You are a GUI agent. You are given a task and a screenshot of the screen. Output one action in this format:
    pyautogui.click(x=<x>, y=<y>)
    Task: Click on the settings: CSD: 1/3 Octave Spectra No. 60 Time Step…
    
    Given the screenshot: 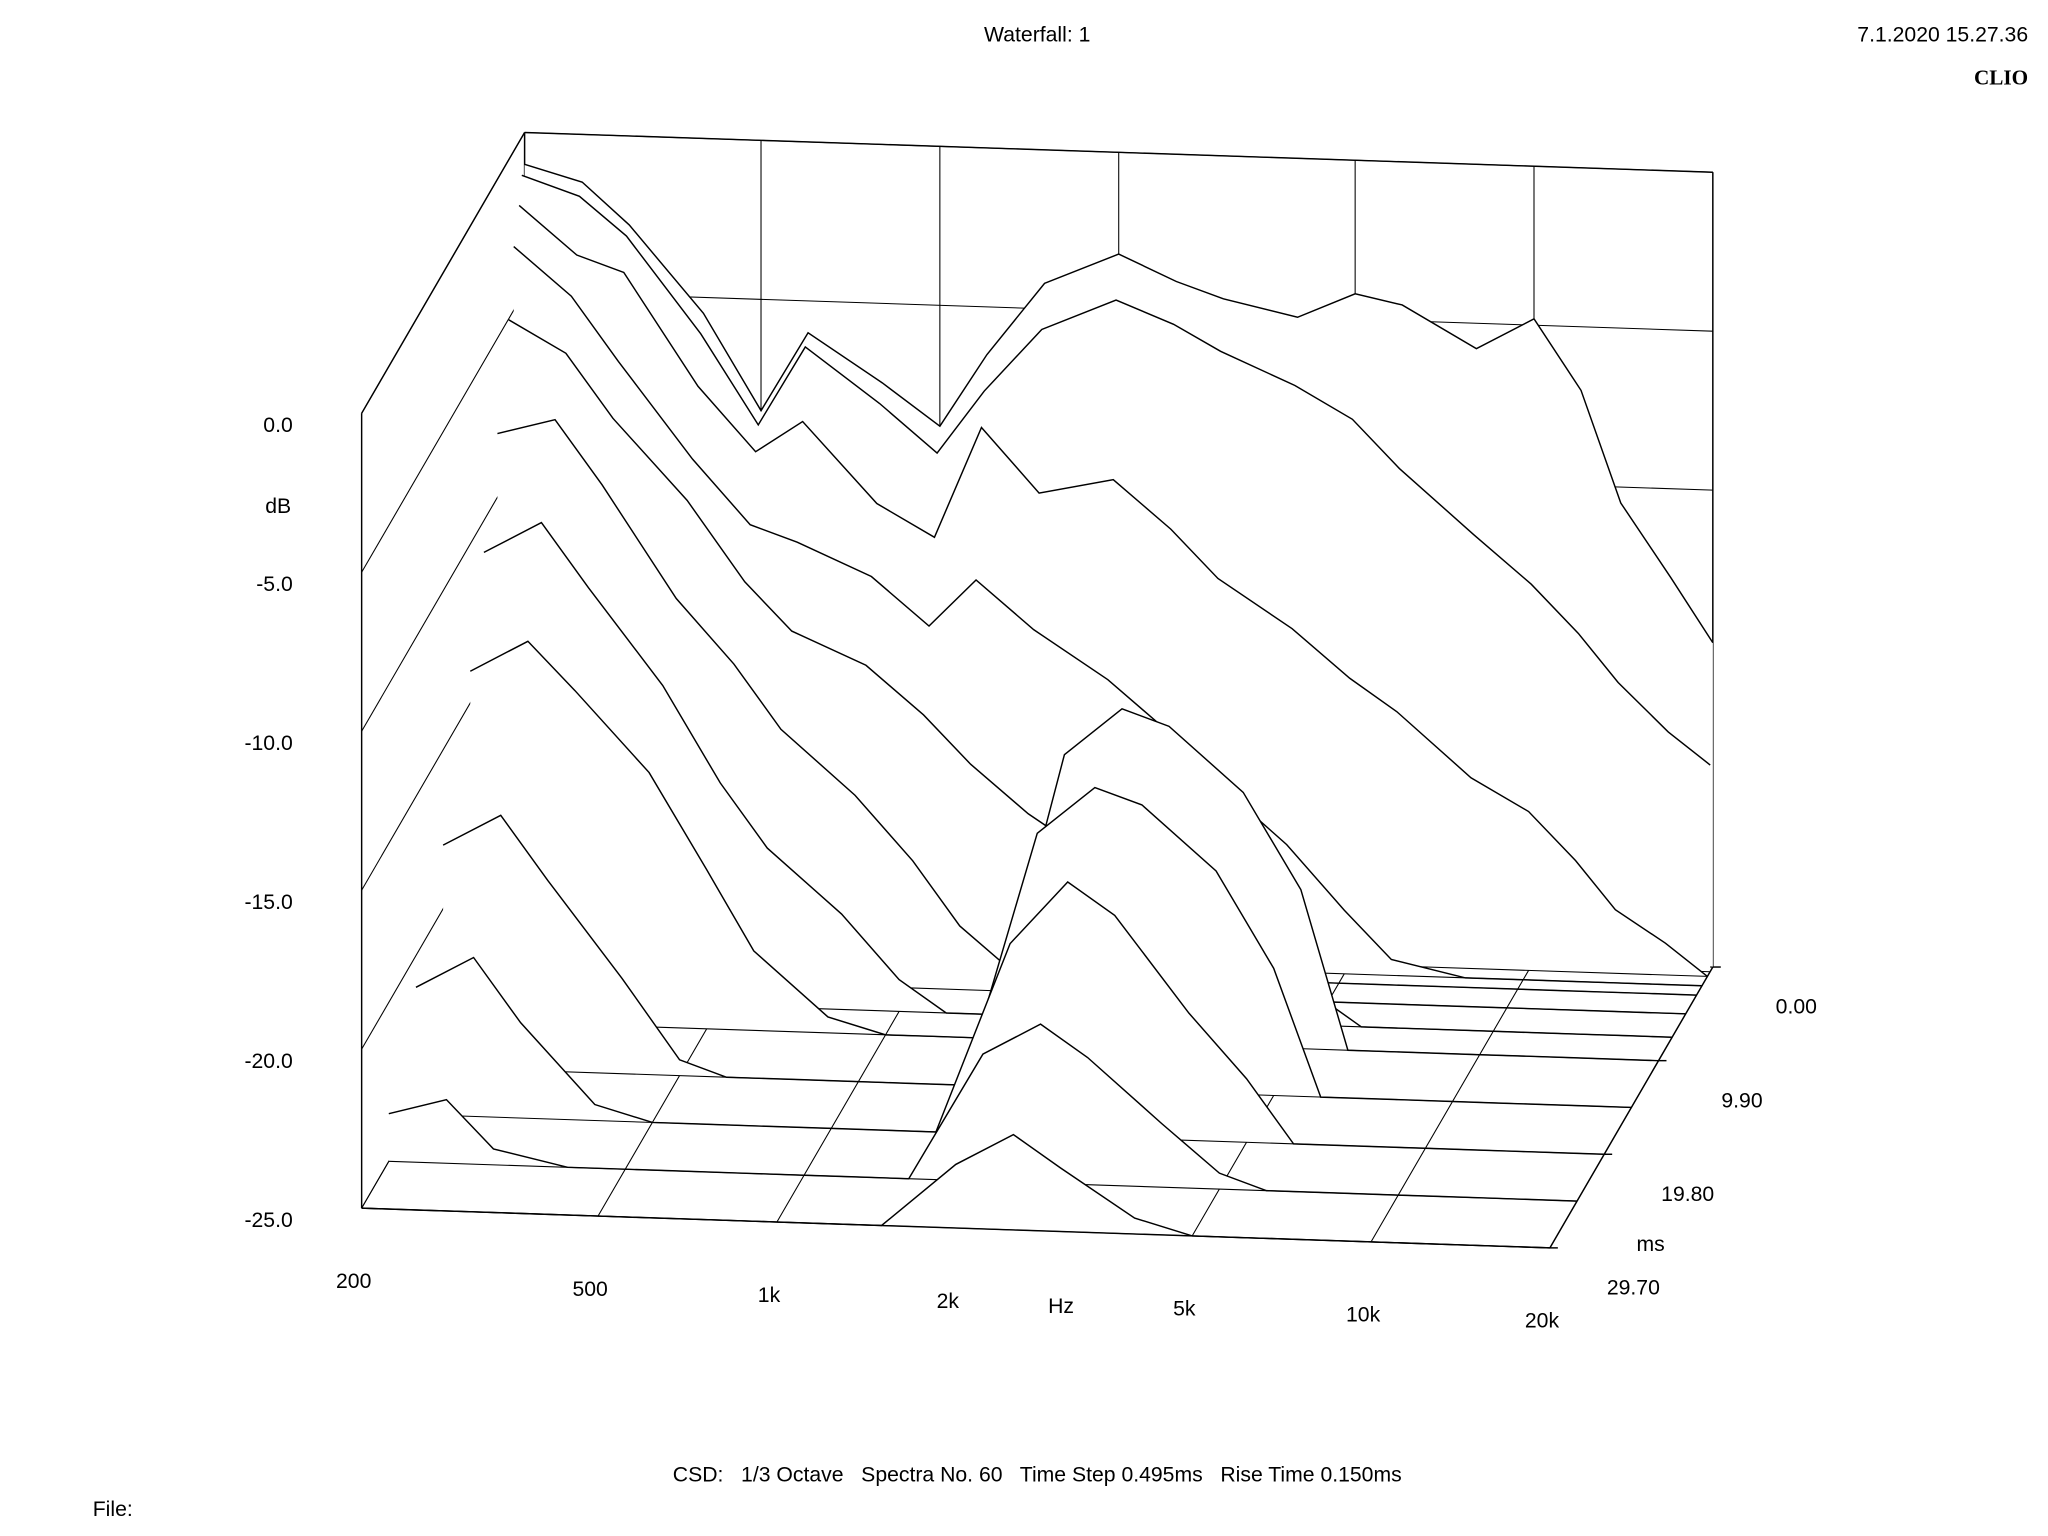 What is the action you would take?
    pyautogui.click(x=1037, y=1474)
    